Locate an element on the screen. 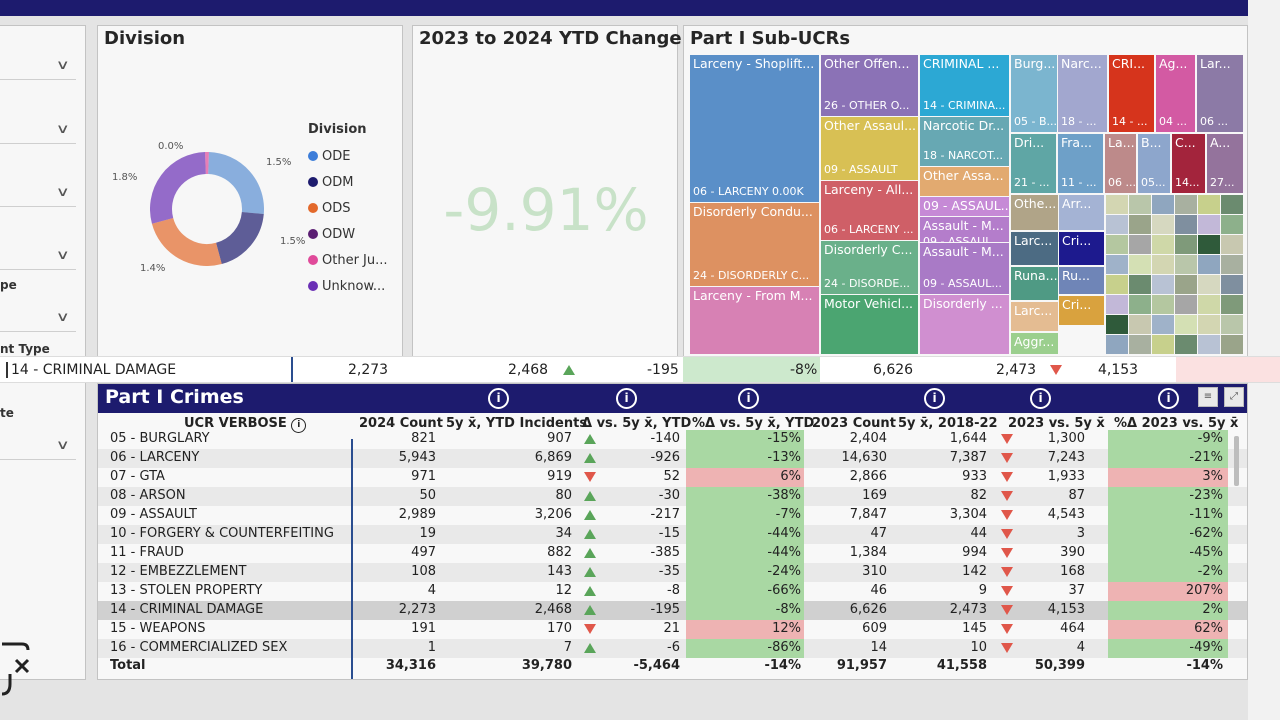 This screenshot has height=720, width=1280. col-header-ucr: UCR VERBOSE i is located at coordinates (245, 424).